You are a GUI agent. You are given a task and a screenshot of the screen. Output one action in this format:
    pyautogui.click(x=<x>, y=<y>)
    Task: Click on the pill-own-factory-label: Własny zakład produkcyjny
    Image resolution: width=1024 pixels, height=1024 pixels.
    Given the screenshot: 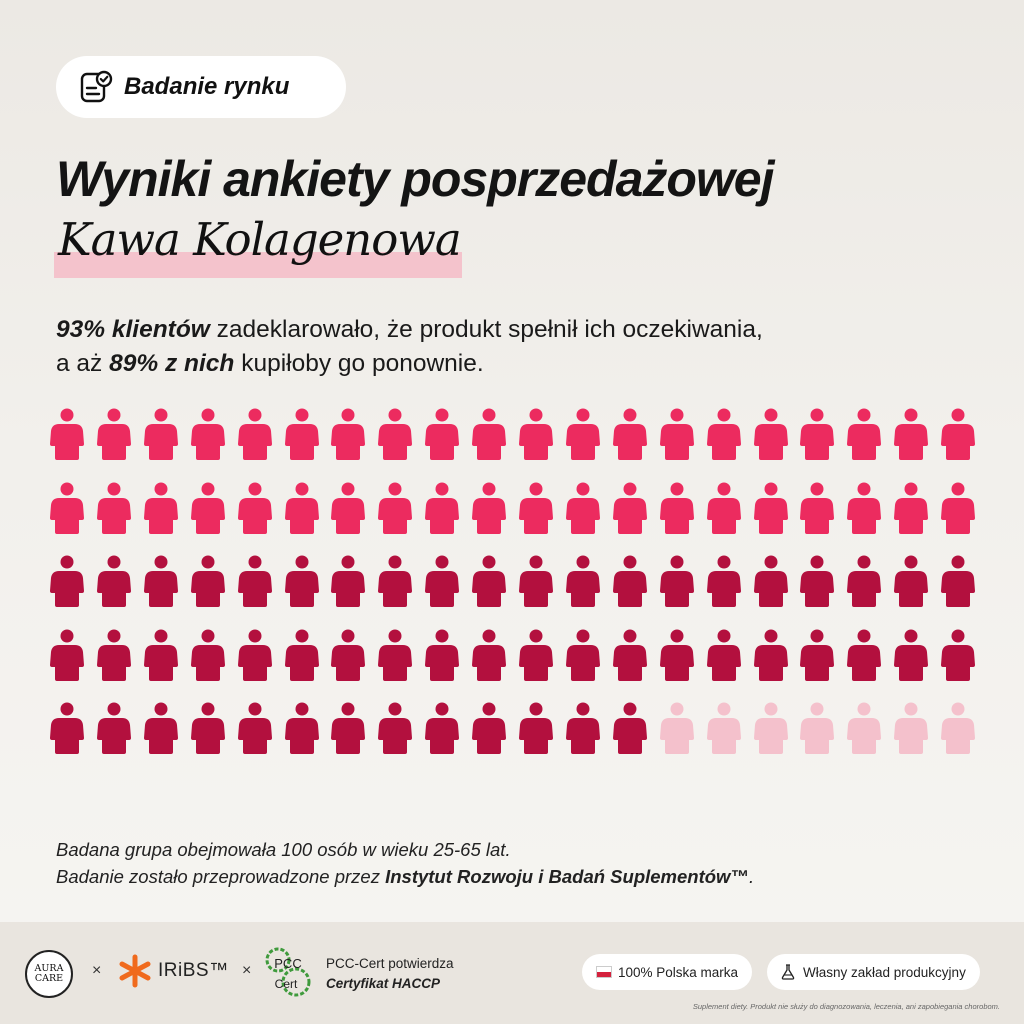 What is the action you would take?
    pyautogui.click(x=884, y=972)
    